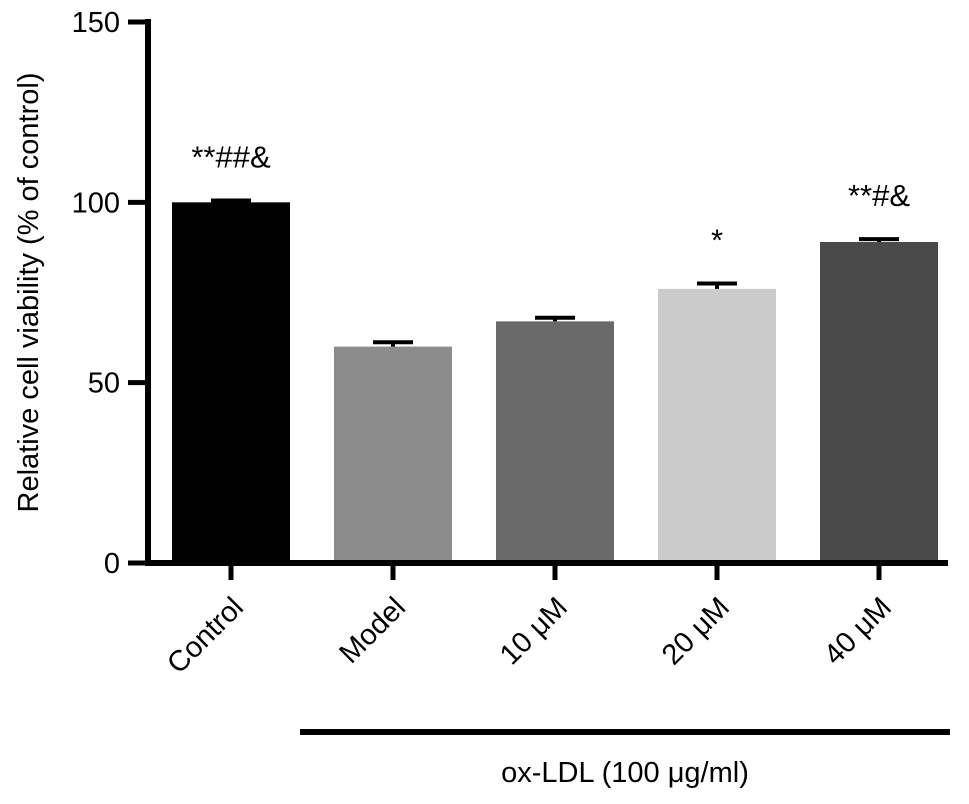 Image resolution: width=969 pixels, height=804 pixels. Describe the element at coordinates (231, 157) in the screenshot. I see `annotation-control: **##&` at that location.